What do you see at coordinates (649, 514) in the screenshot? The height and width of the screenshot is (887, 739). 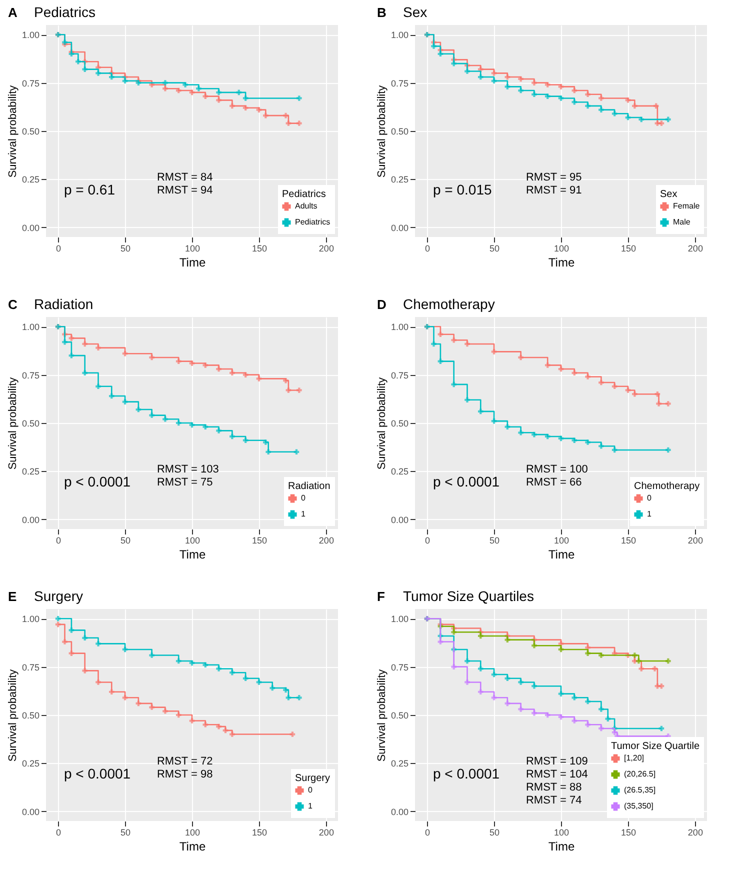 I see `legend-label: 1` at bounding box center [649, 514].